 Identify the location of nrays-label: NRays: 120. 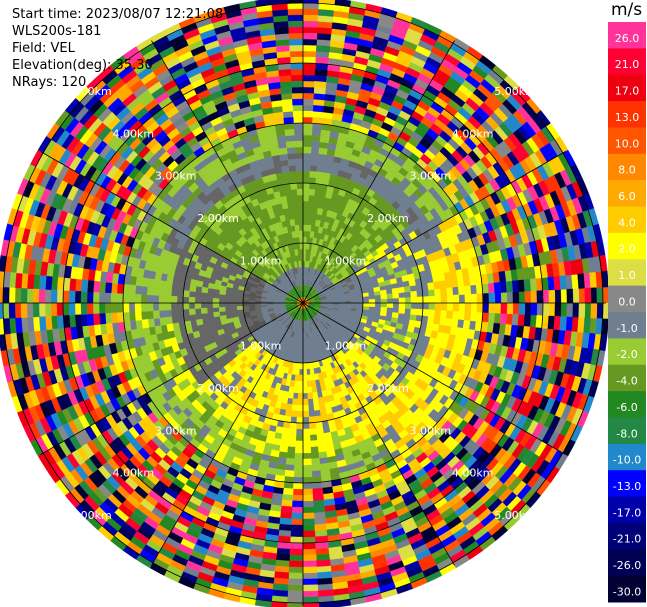
(49, 82).